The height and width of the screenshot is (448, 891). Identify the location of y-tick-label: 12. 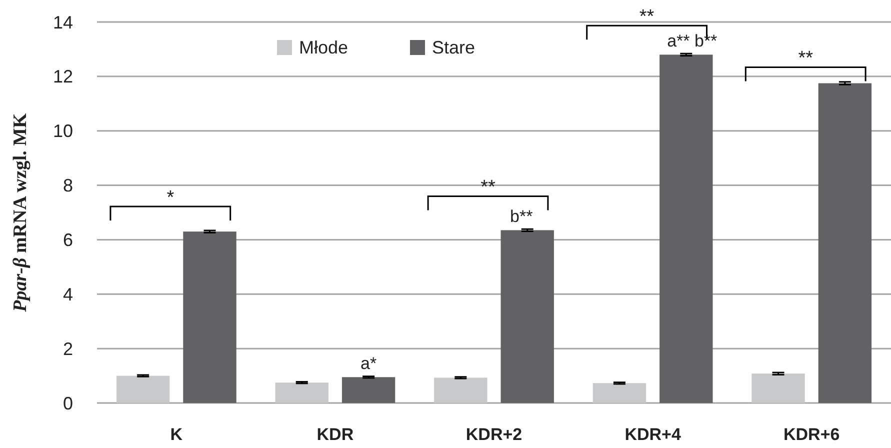
(62, 76).